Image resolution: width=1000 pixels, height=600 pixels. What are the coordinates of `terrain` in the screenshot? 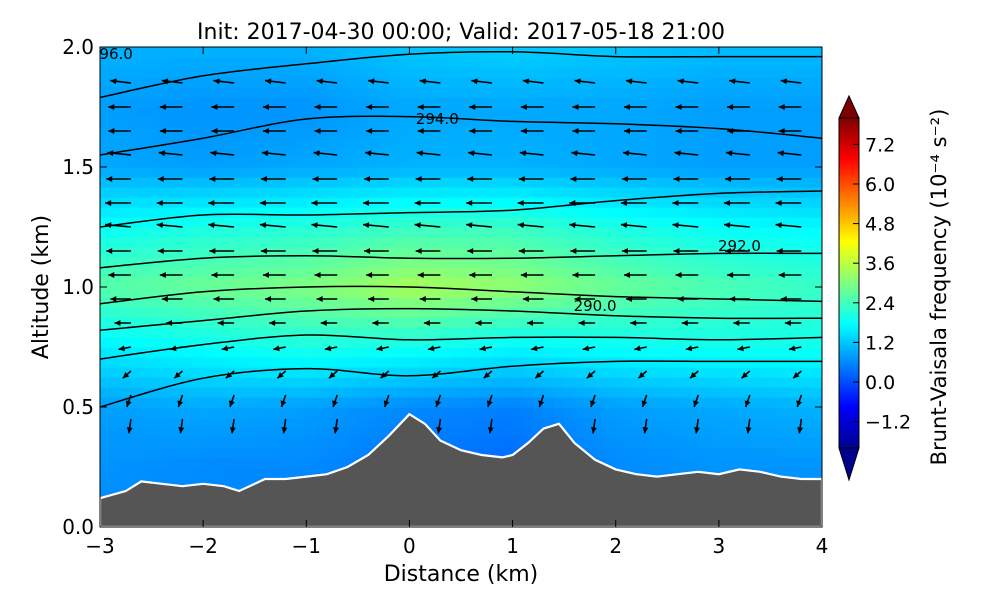 It's located at (461, 469).